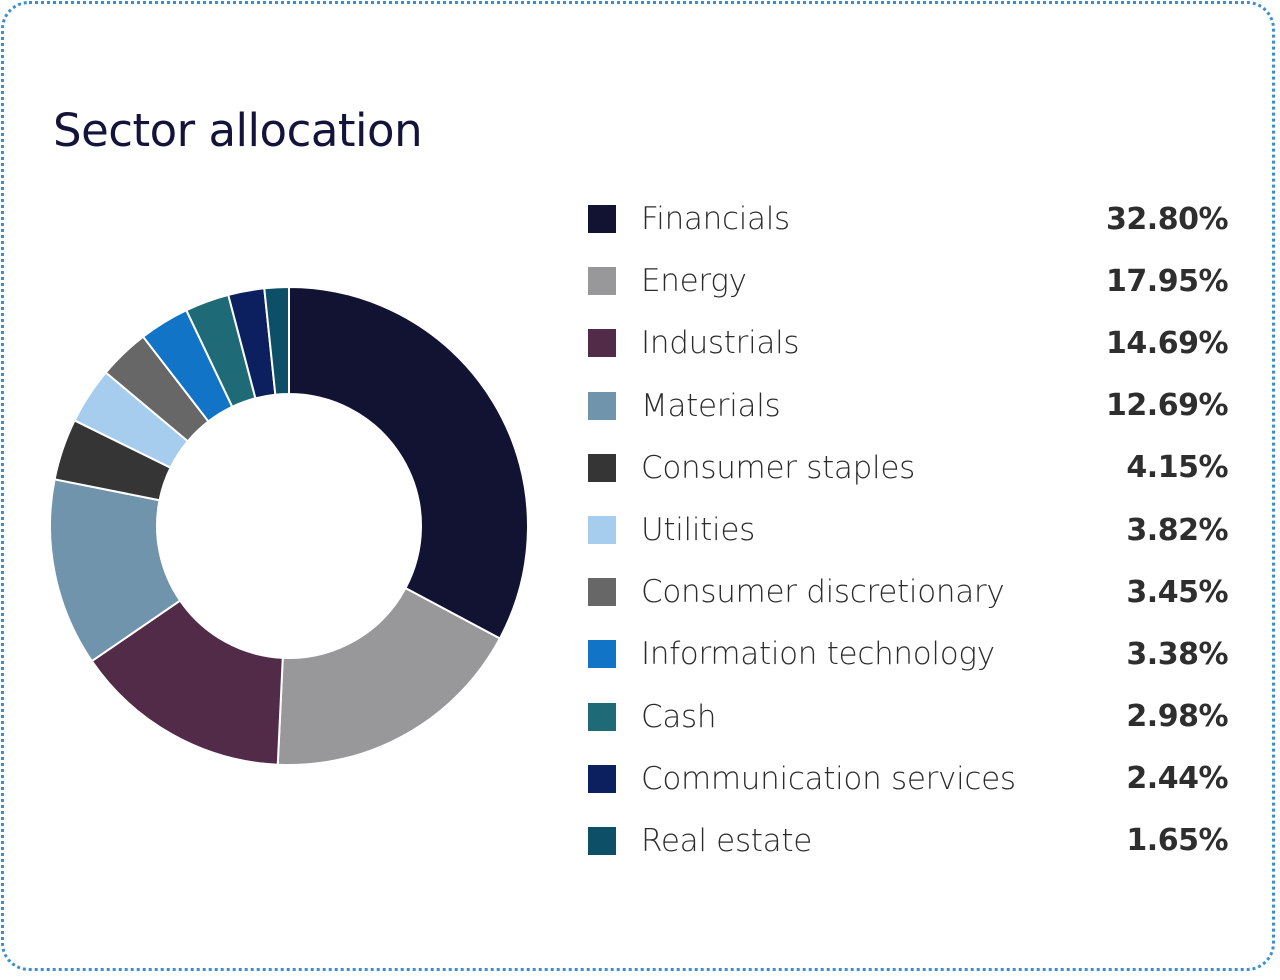 Image resolution: width=1280 pixels, height=980 pixels. What do you see at coordinates (1177, 468) in the screenshot?
I see `legend-value: 4.15%` at bounding box center [1177, 468].